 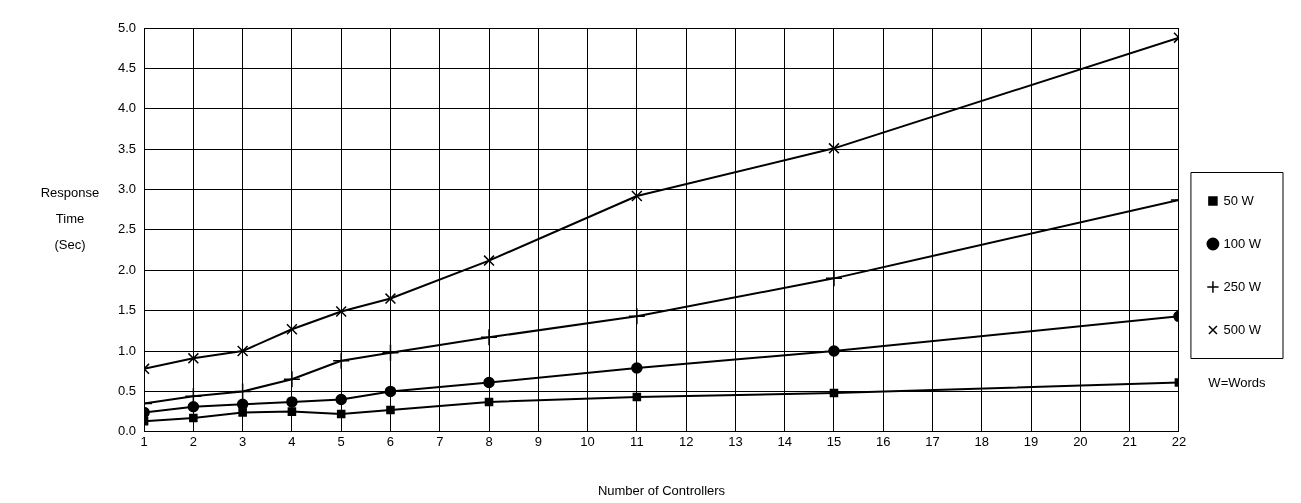 I want to click on y-tick-label: 4.5, so click(x=127, y=67).